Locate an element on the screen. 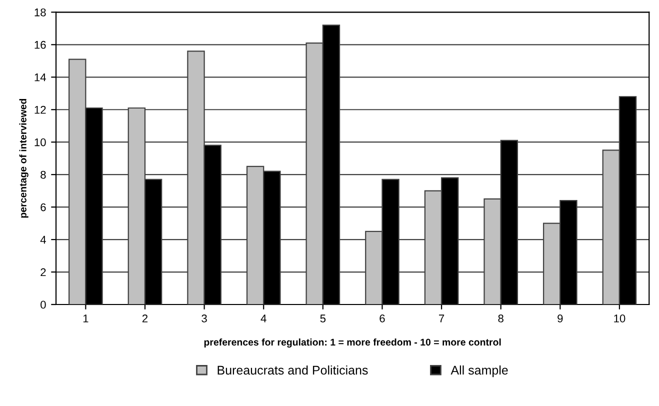  x-tick-label: 2 is located at coordinates (145, 318).